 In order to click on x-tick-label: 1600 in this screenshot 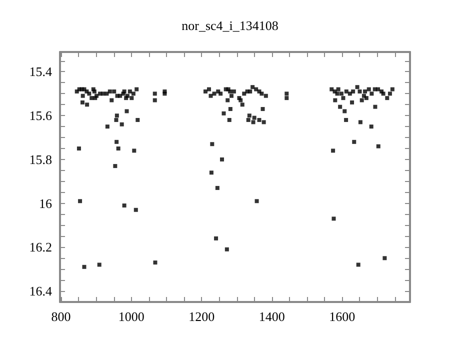, I will do `click(342, 316)`.